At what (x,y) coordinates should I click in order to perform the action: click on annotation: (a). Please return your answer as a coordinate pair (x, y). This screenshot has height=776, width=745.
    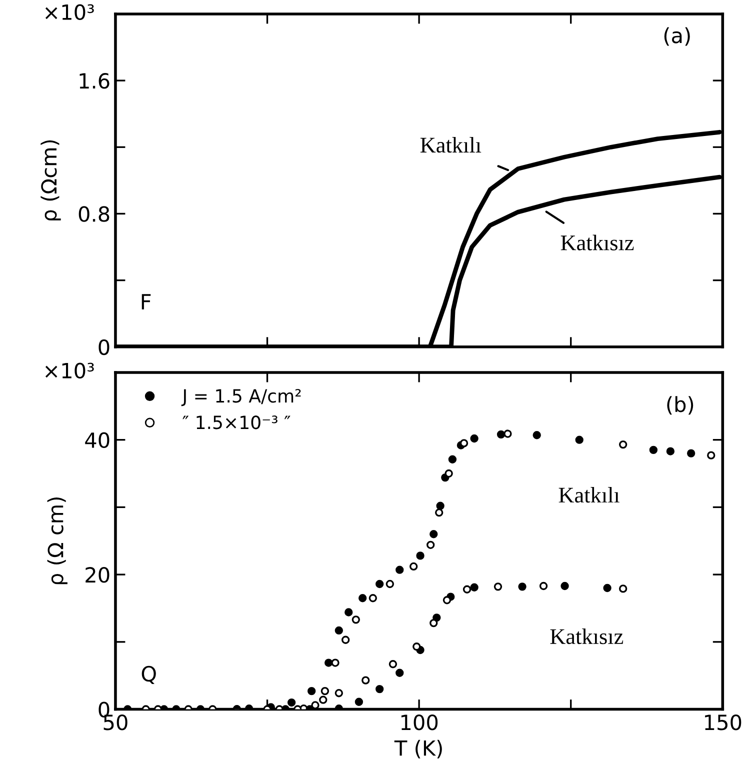
    Looking at the image, I should click on (677, 36).